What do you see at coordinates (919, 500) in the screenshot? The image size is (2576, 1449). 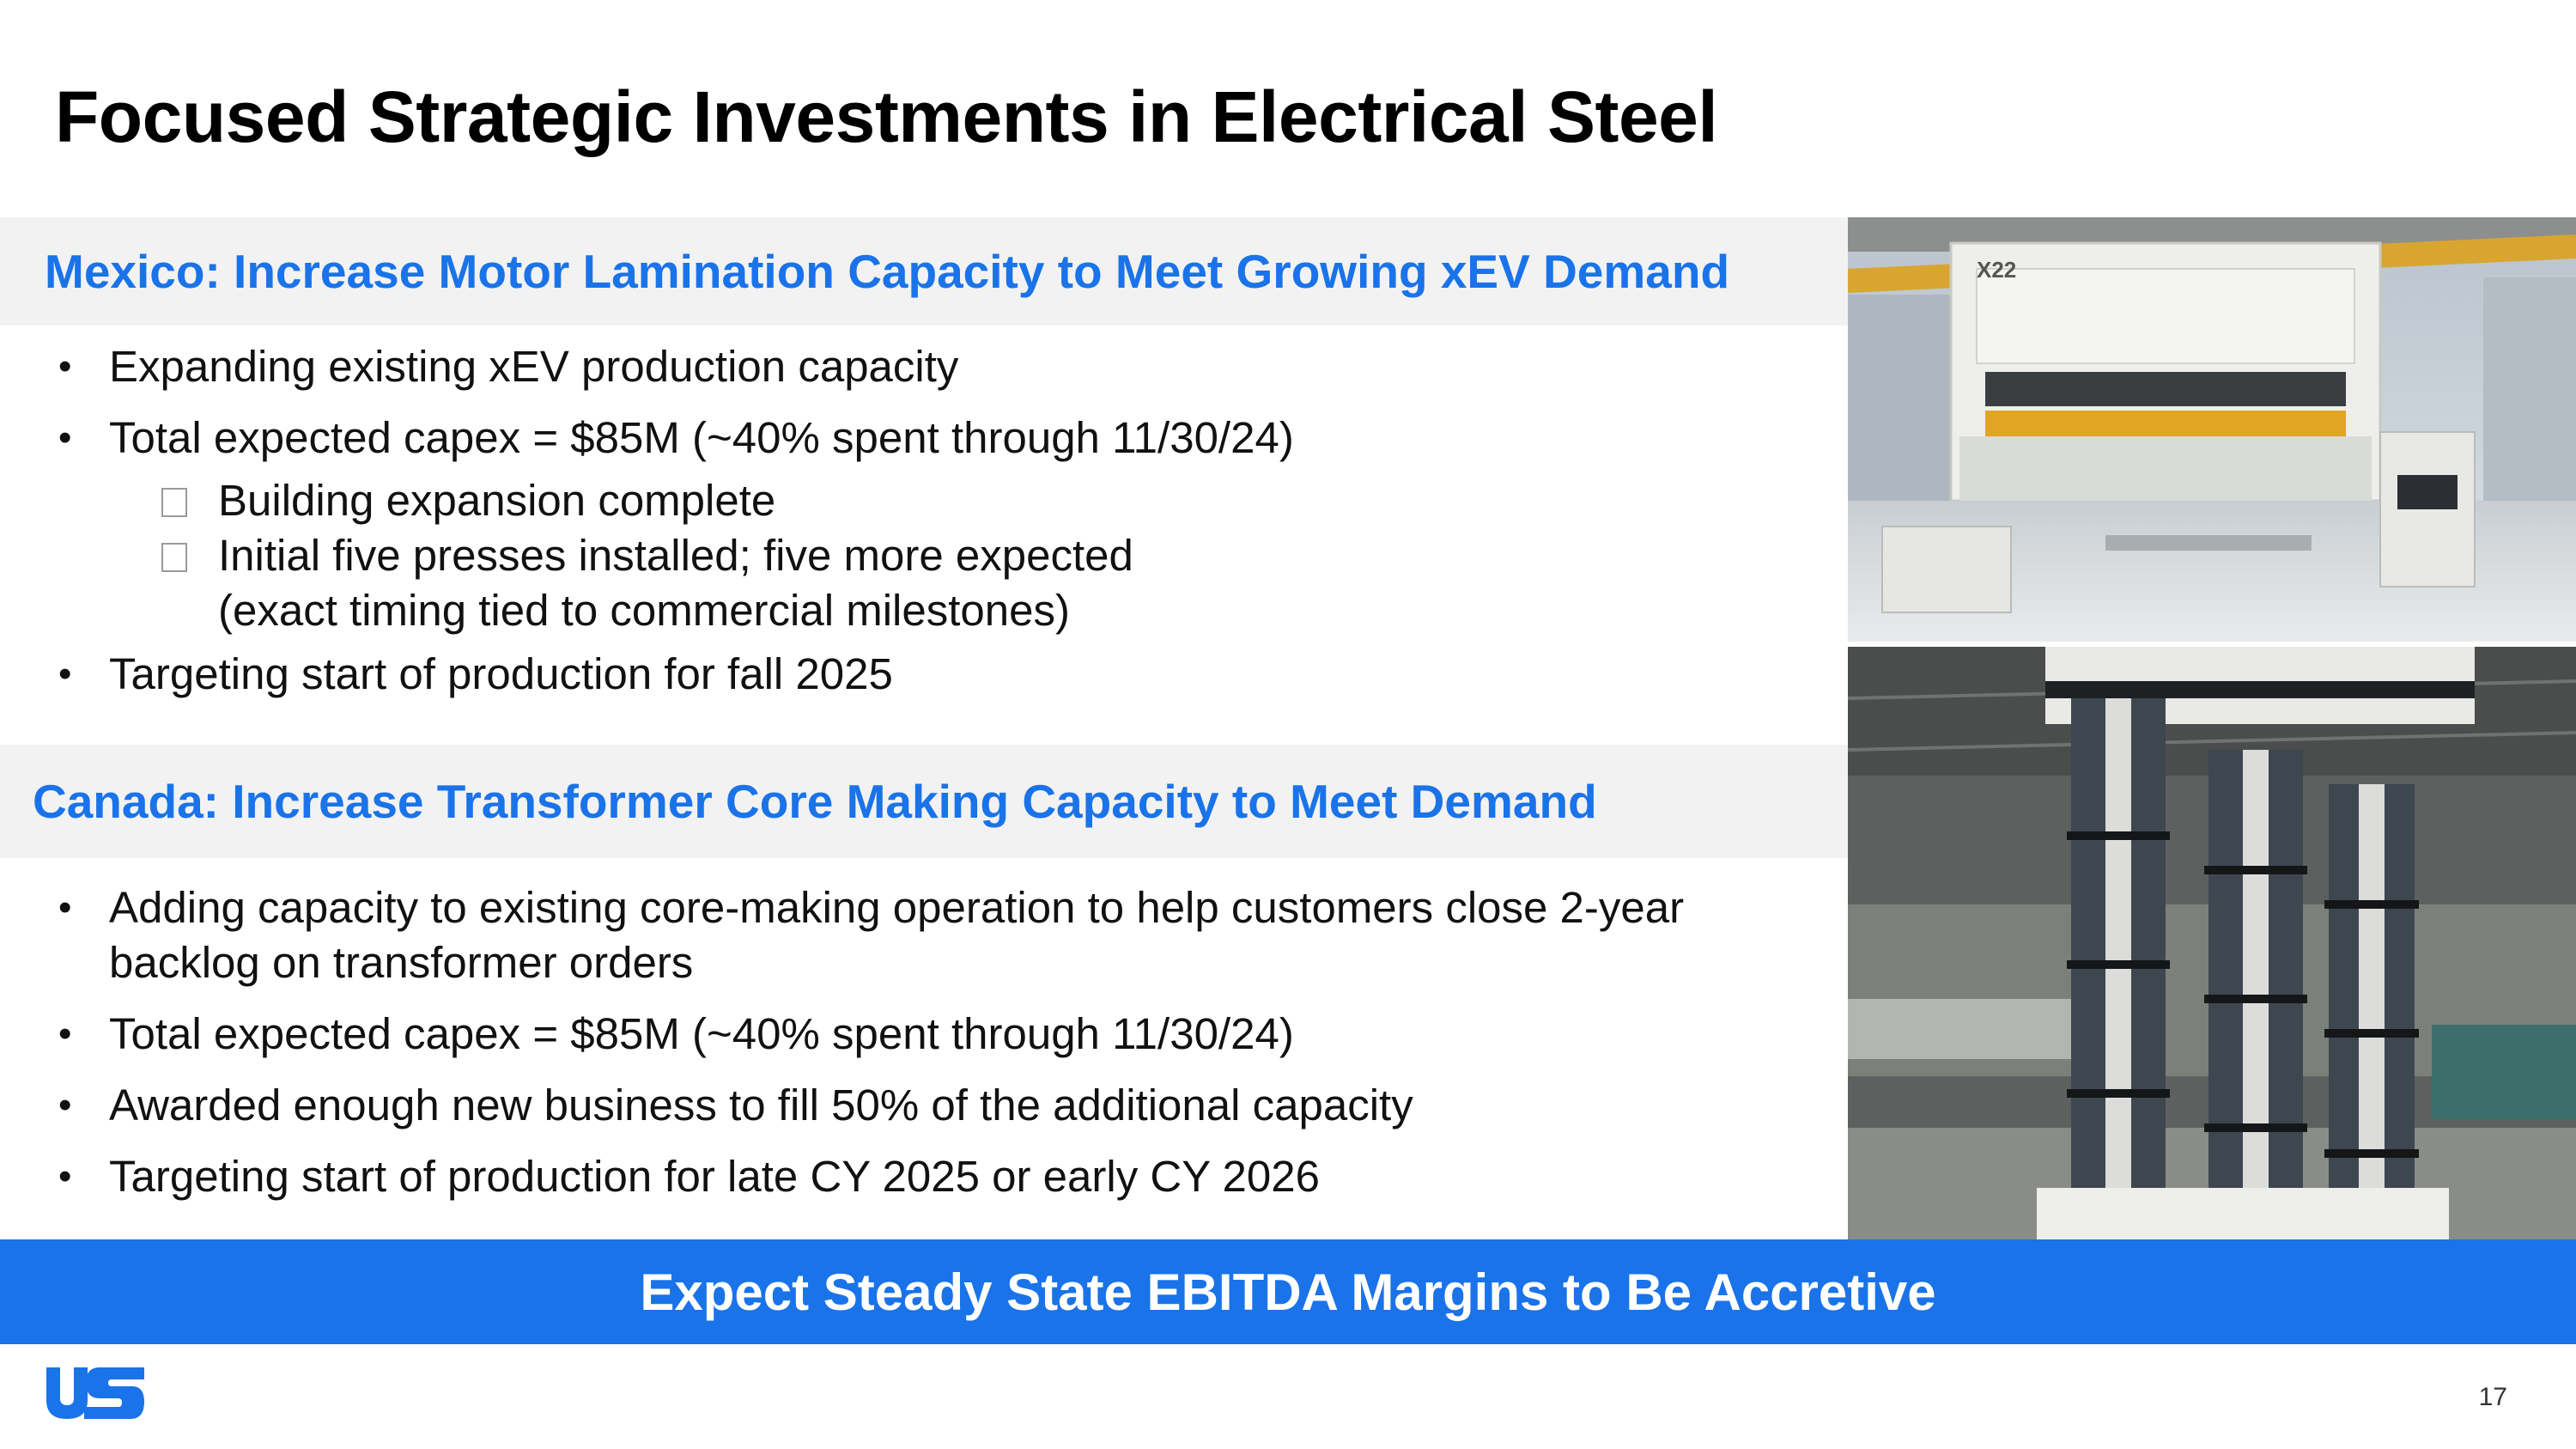 I see `sub-bullet-item: Building expansion complete` at bounding box center [919, 500].